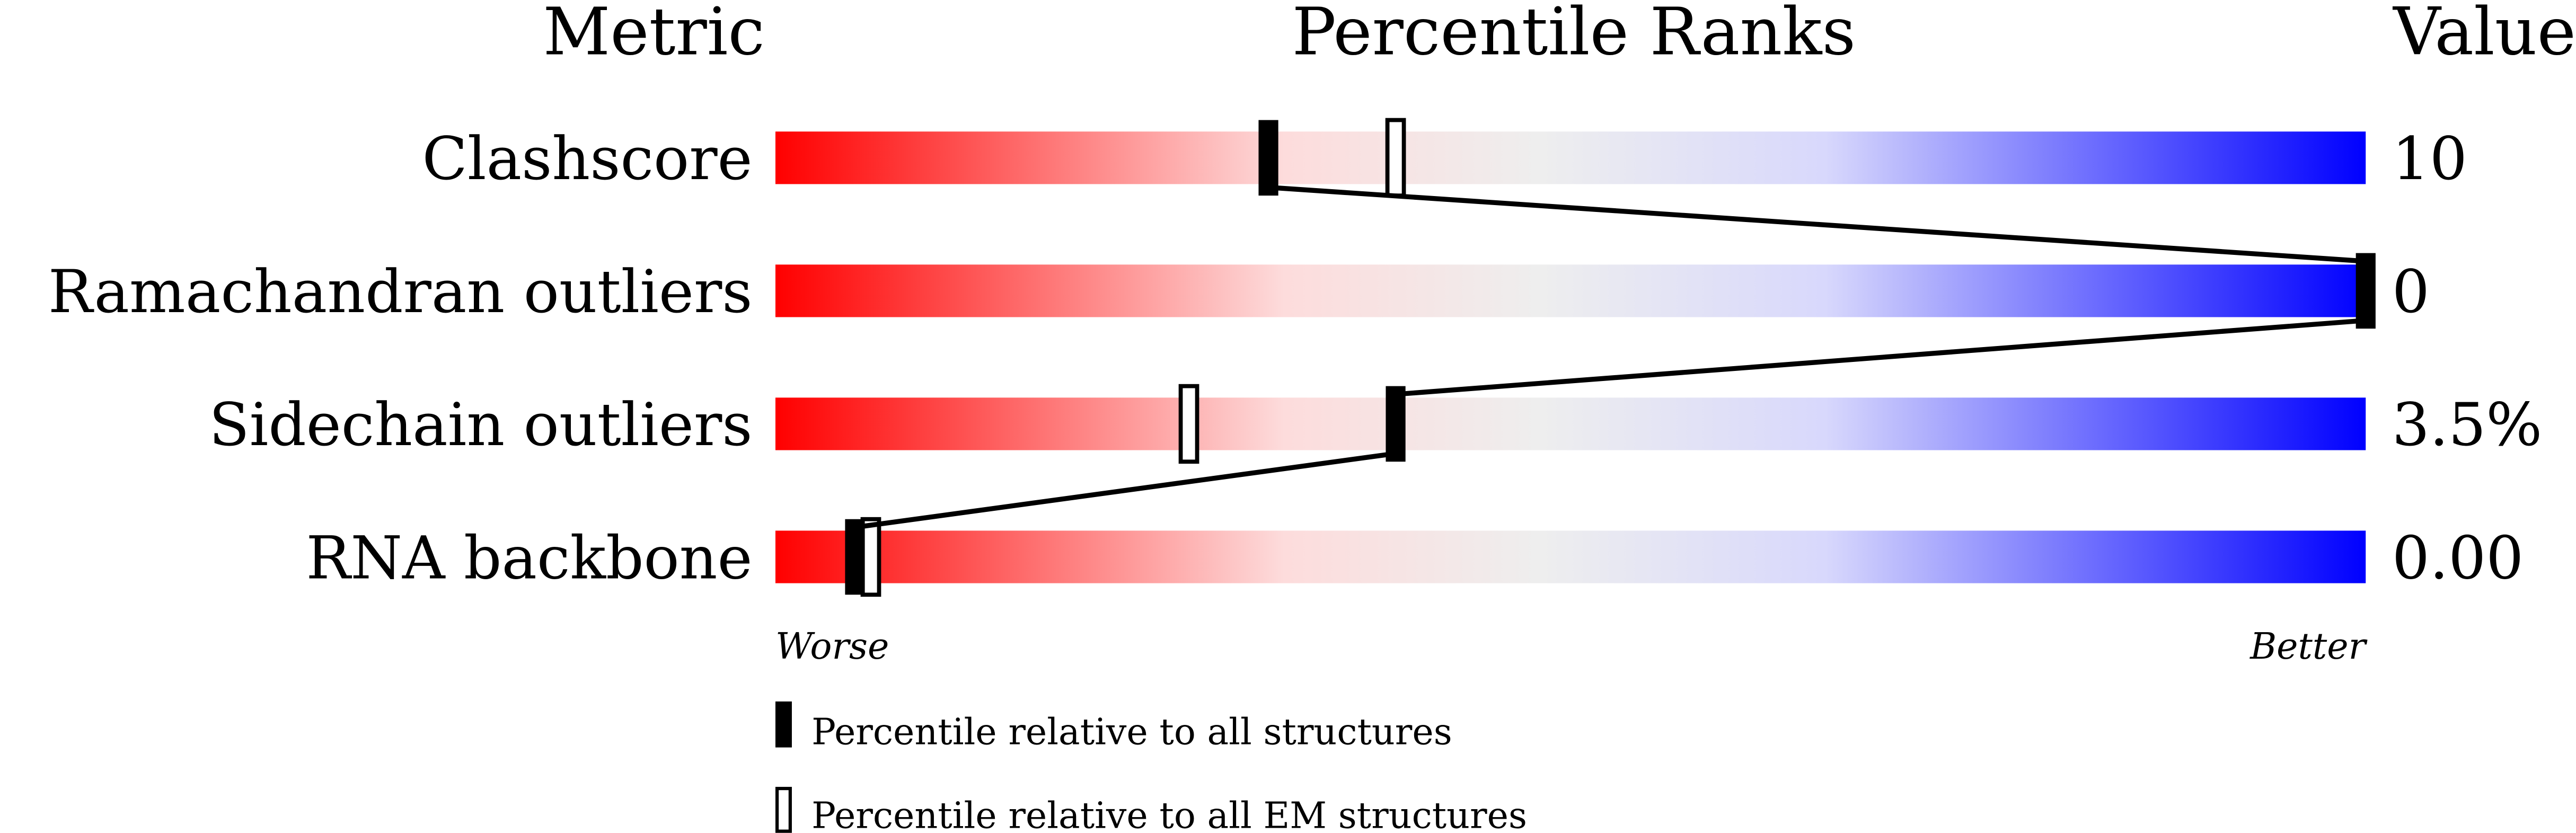 This screenshot has height=833, width=2576. What do you see at coordinates (2308, 647) in the screenshot?
I see `axis-better: Better` at bounding box center [2308, 647].